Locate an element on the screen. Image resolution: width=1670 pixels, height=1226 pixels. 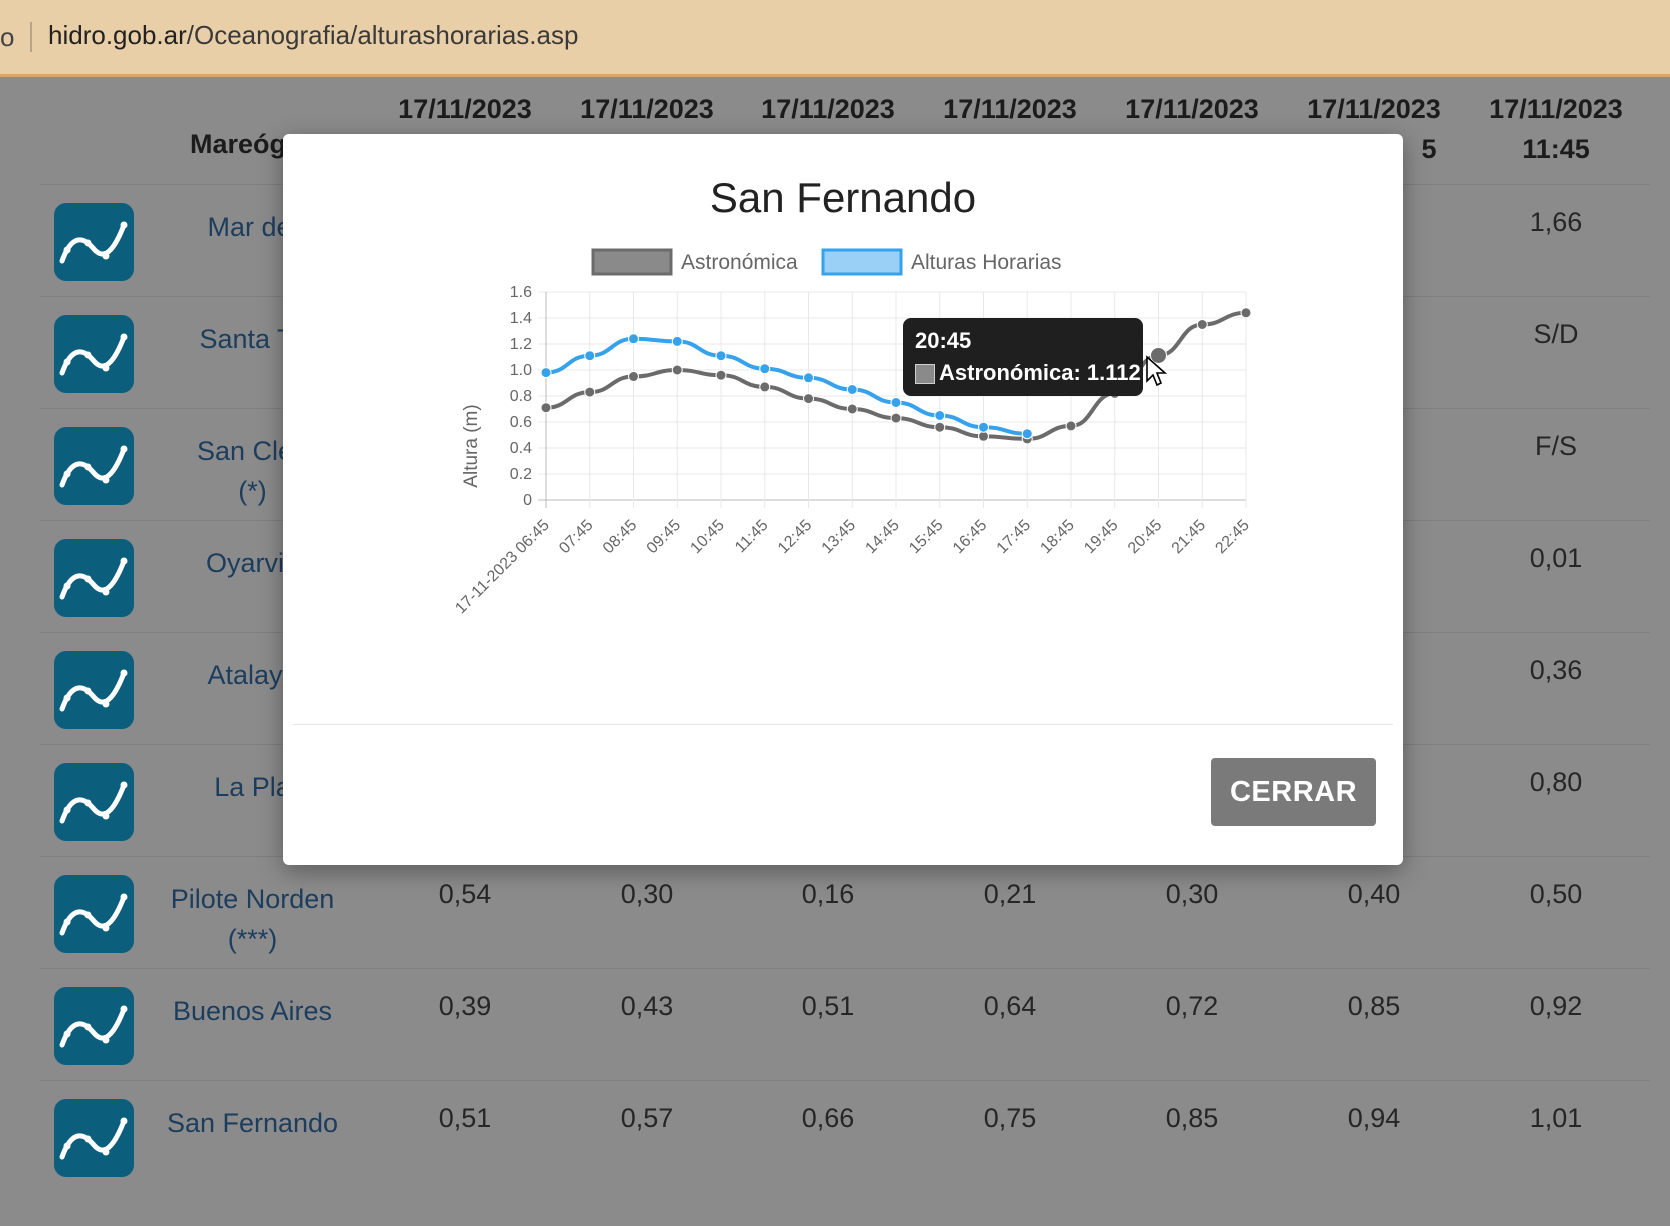
table-cell: 0,39 is located at coordinates (465, 1006).